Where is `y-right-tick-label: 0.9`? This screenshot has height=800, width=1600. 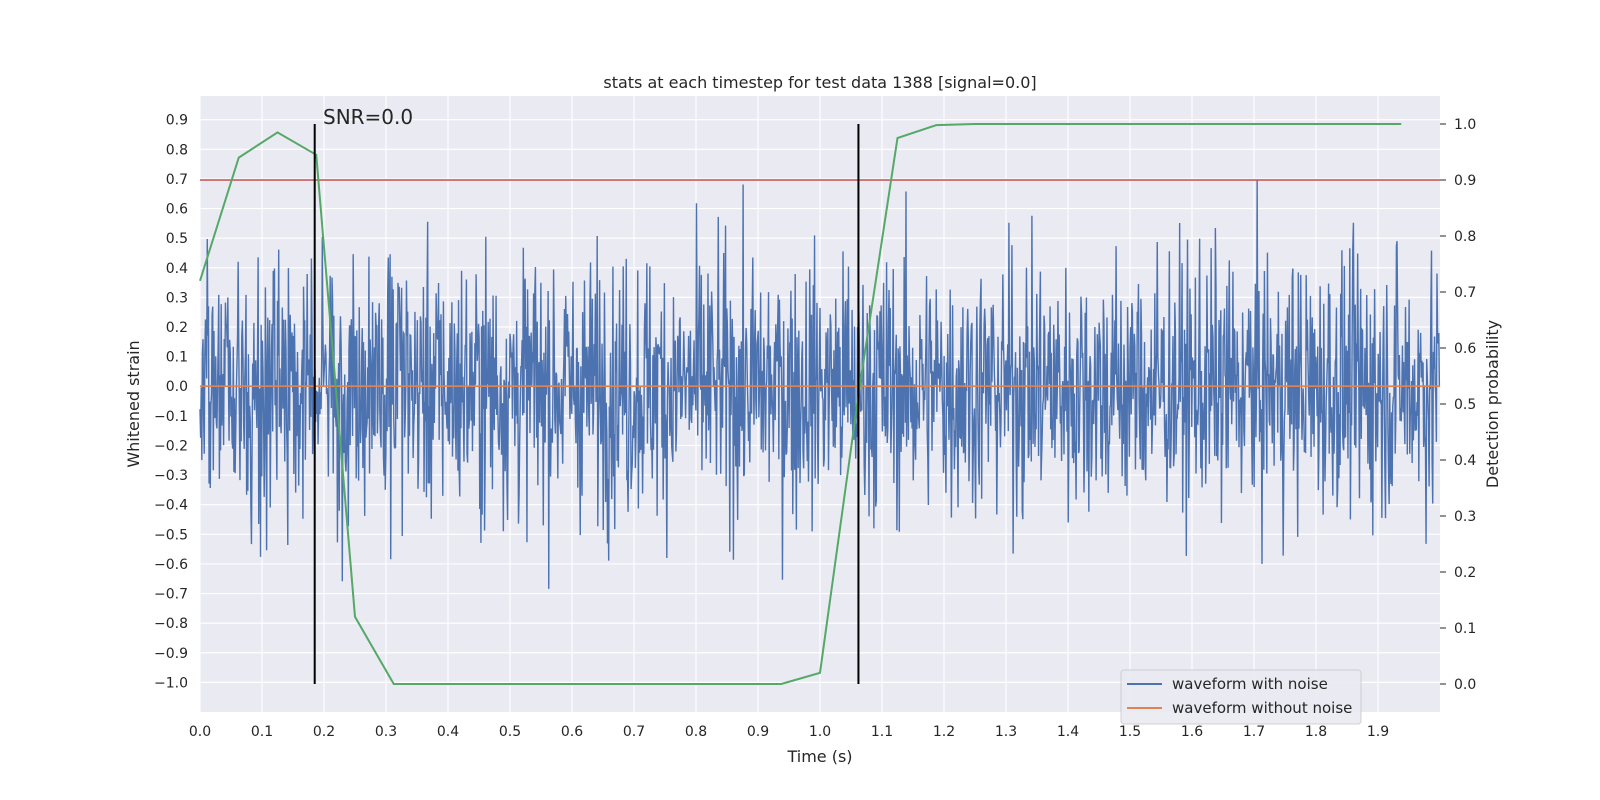 y-right-tick-label: 0.9 is located at coordinates (1465, 181).